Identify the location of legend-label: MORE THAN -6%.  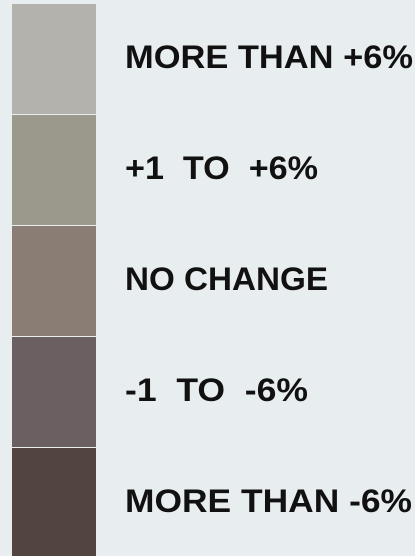
(268, 501).